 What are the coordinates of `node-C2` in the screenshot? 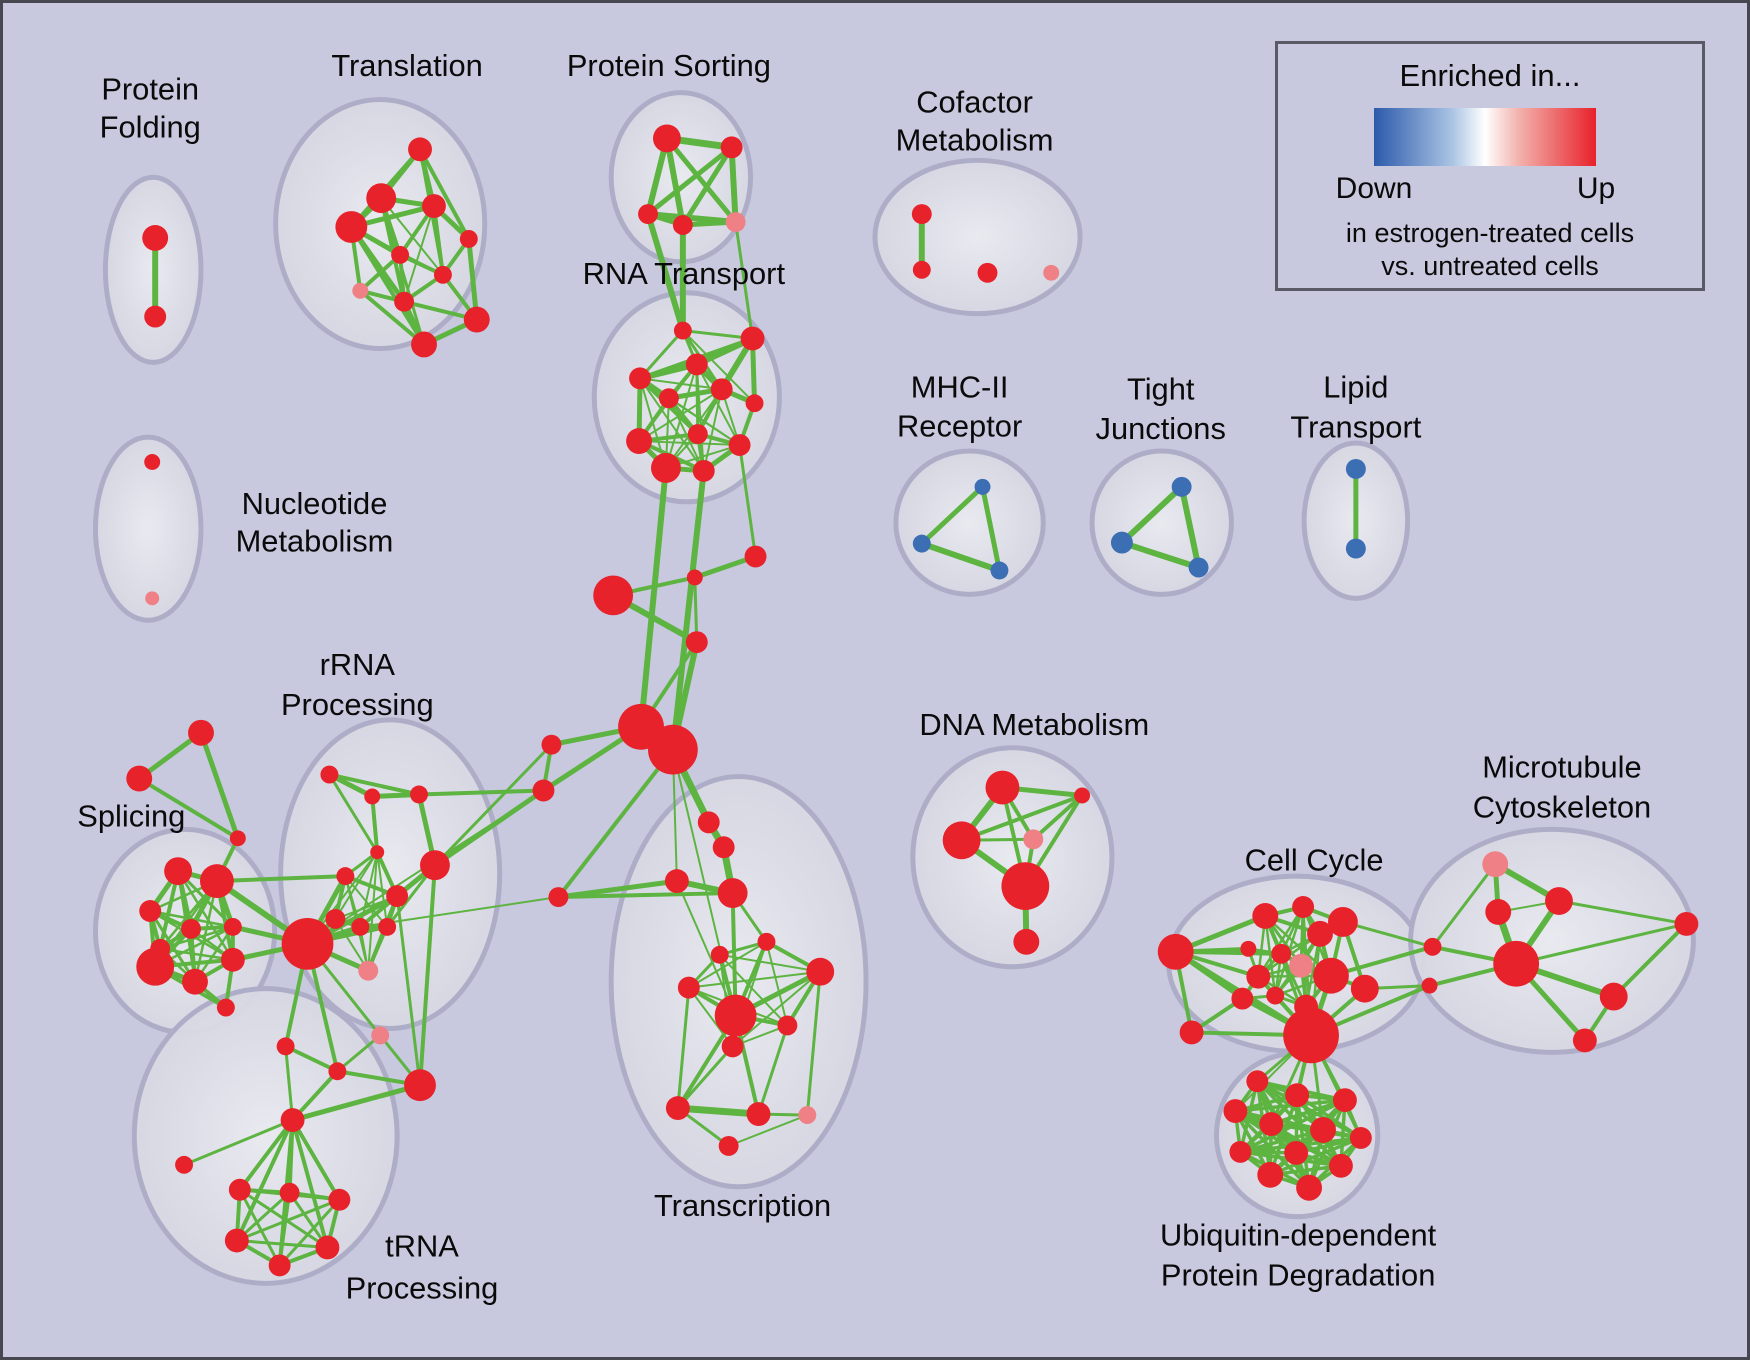 It's located at (543, 790).